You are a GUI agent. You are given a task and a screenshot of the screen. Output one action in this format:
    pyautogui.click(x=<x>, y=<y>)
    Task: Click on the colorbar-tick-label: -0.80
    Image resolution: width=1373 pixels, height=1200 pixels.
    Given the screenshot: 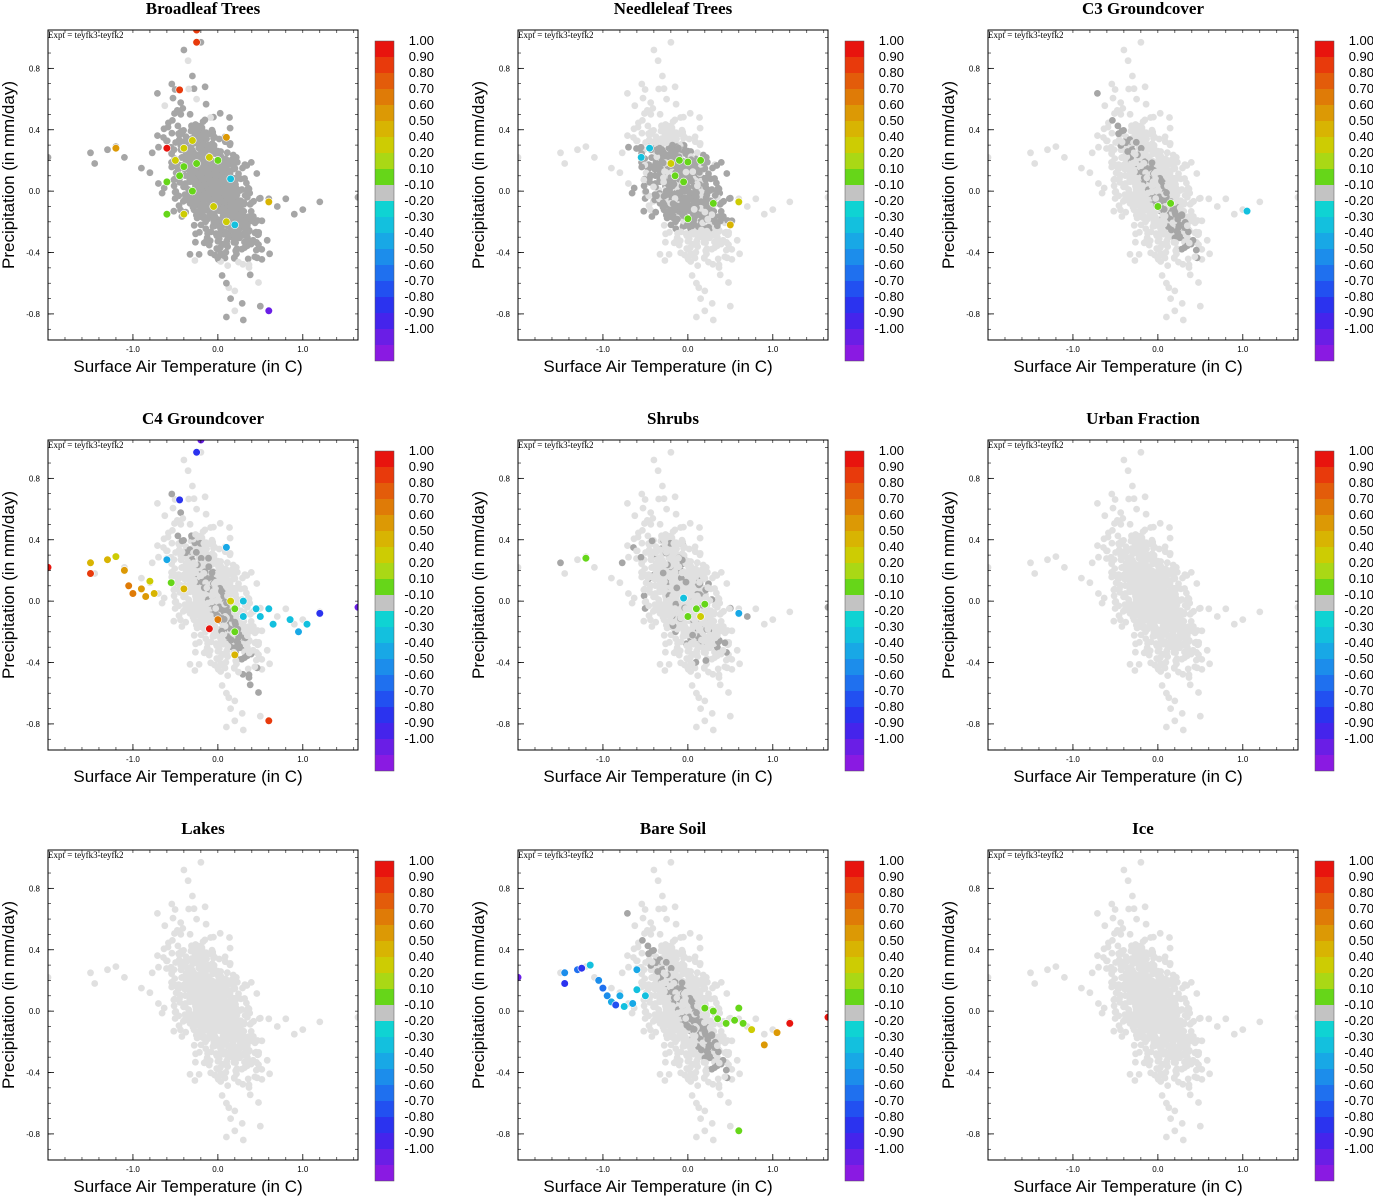 What is the action you would take?
    pyautogui.click(x=1358, y=296)
    